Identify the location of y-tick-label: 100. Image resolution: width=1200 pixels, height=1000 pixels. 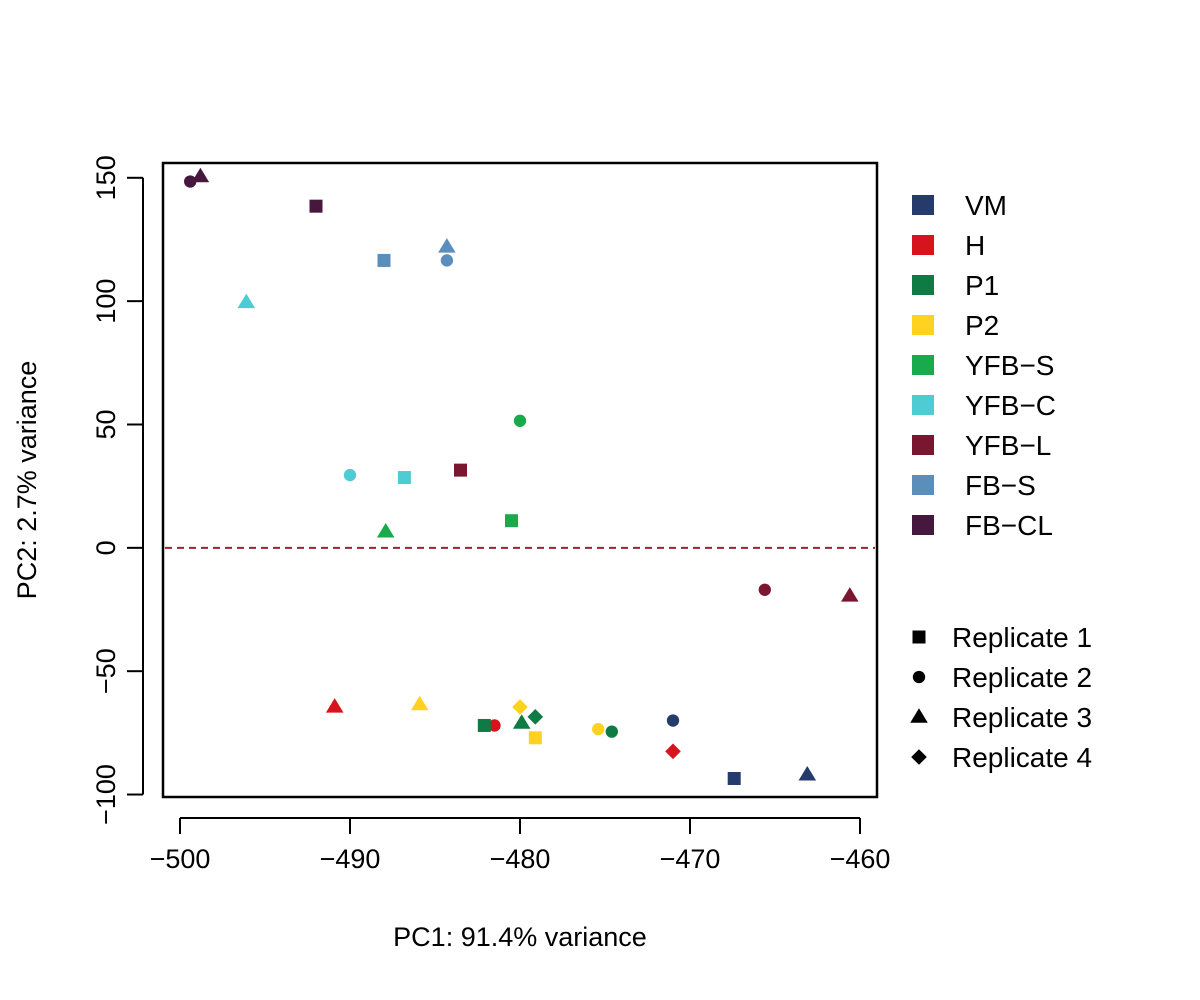
(106, 301).